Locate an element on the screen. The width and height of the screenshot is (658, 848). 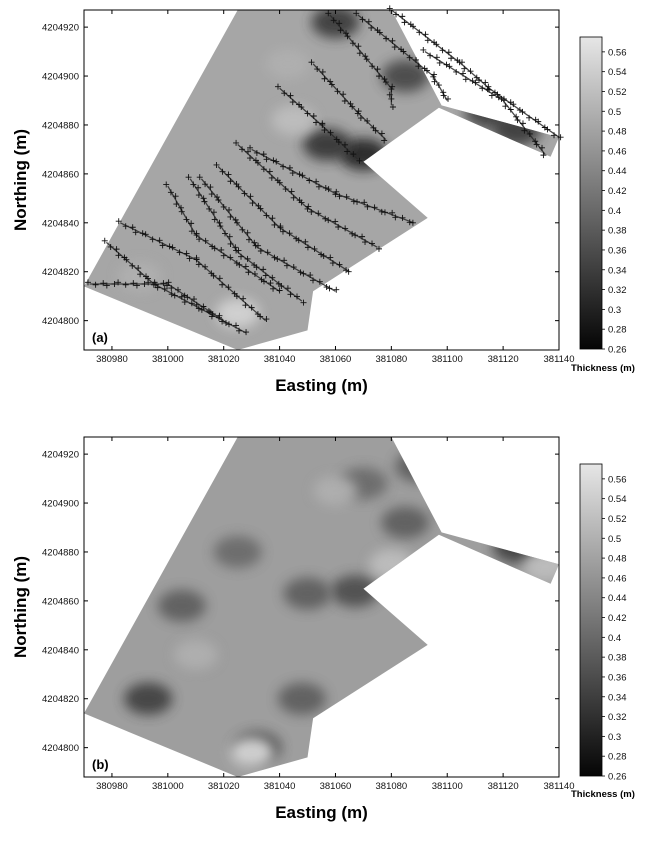
colorbar-tick-label: 0.34 is located at coordinates (617, 270).